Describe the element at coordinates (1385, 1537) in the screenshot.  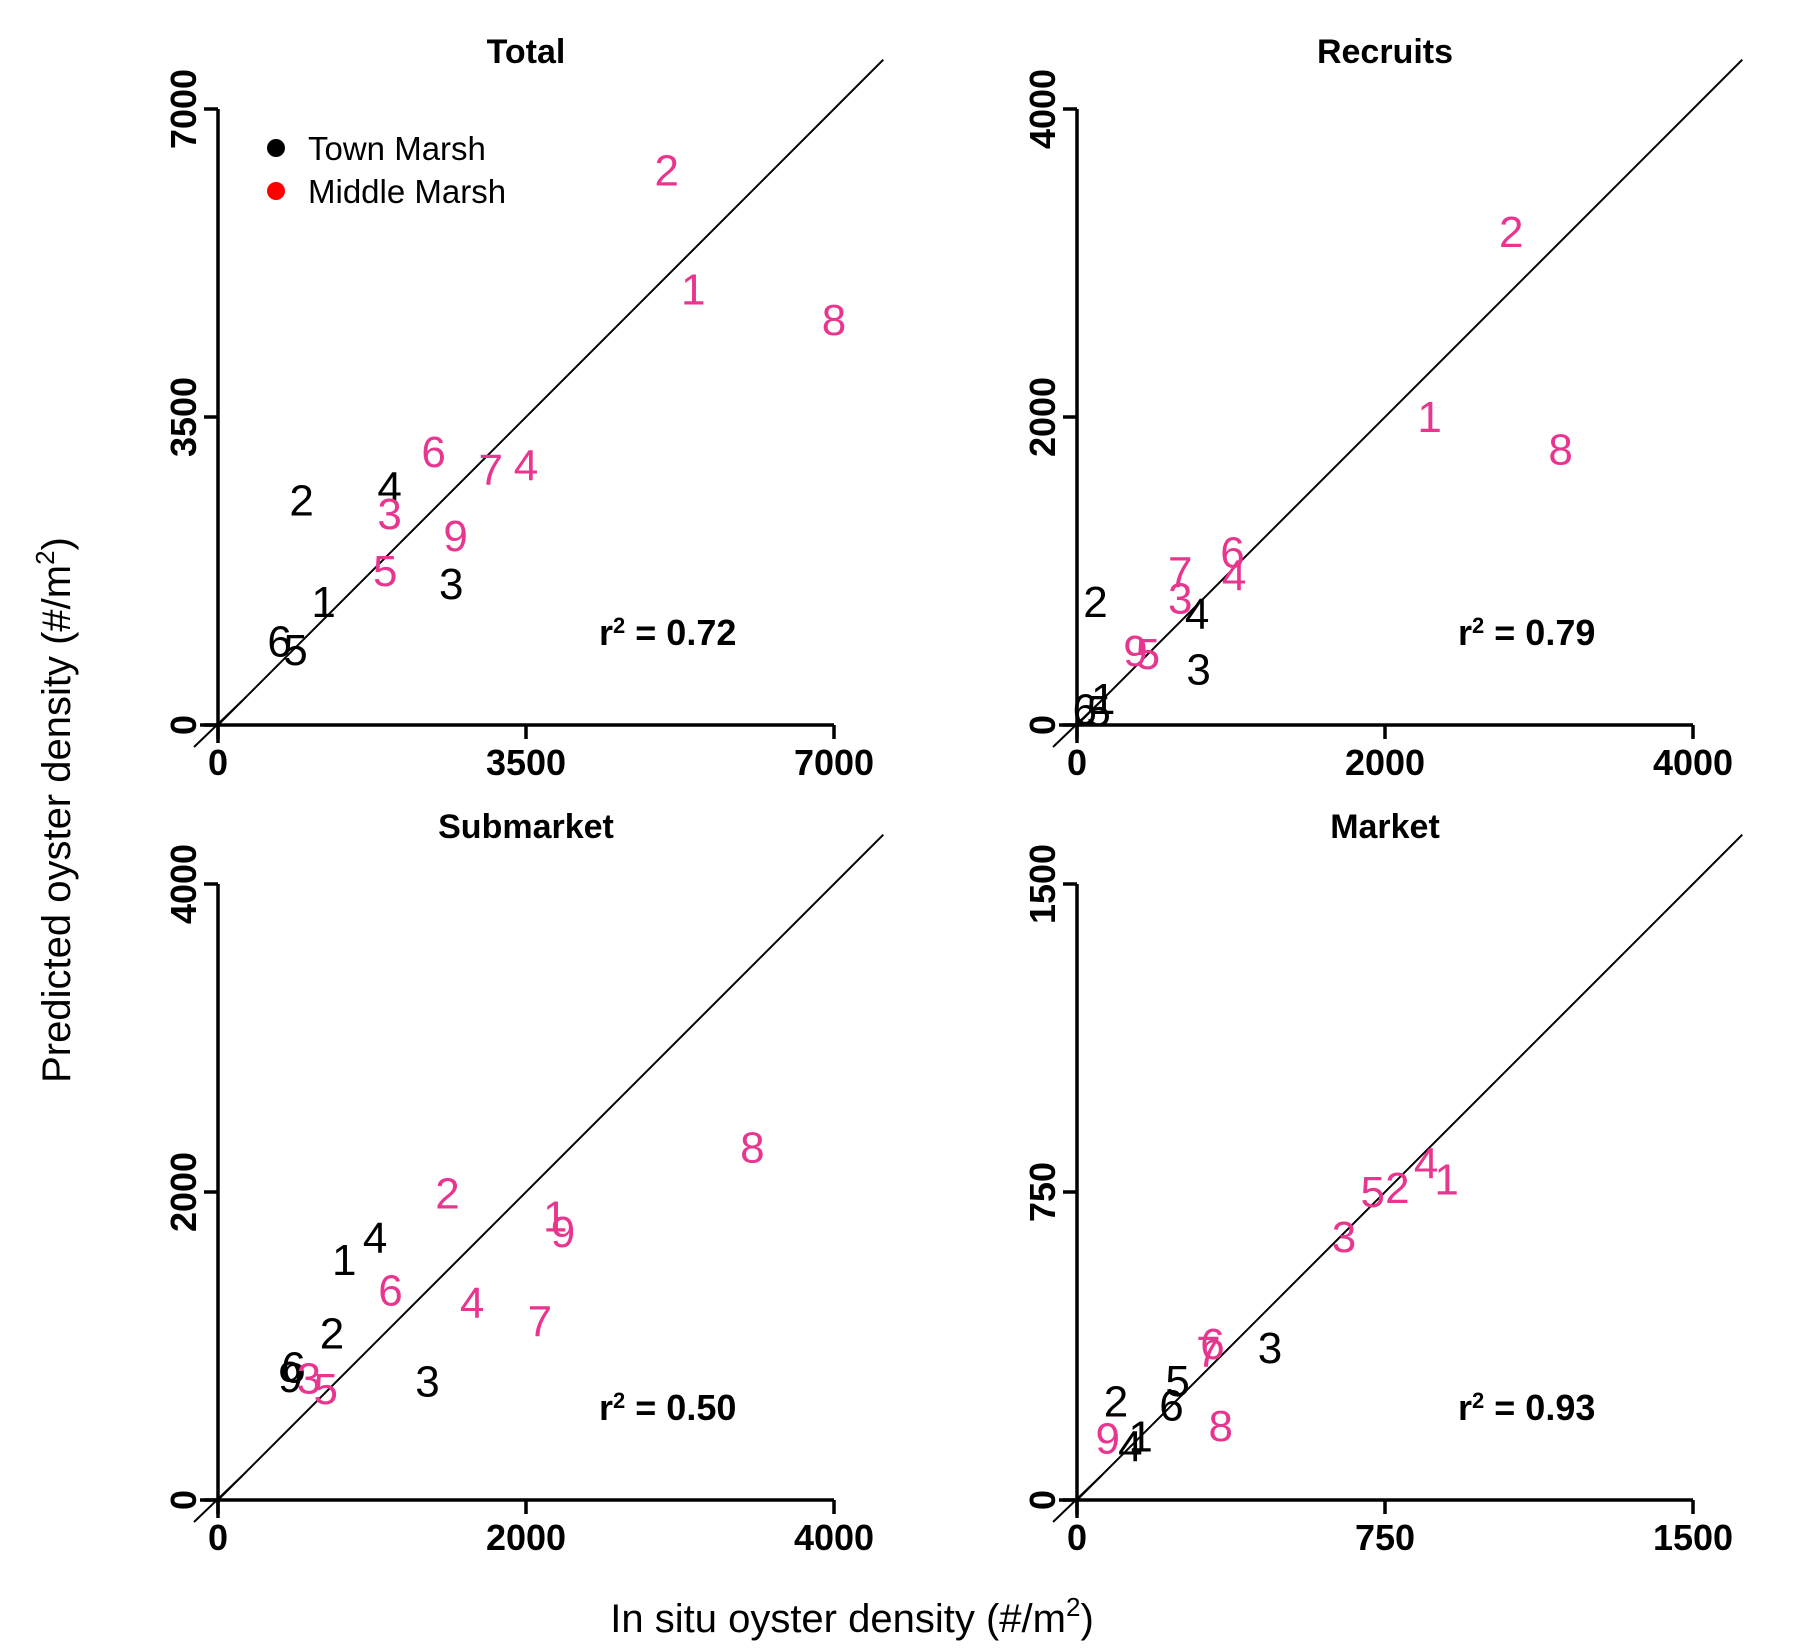
I see `x-tick-label: 750` at that location.